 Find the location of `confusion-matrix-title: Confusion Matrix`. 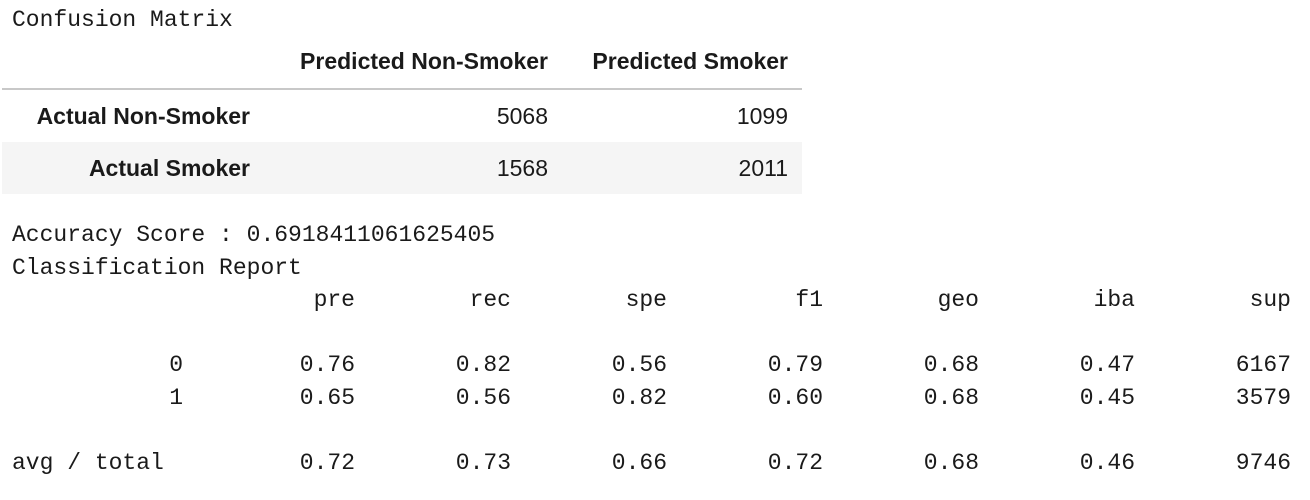

confusion-matrix-title: Confusion Matrix is located at coordinates (122, 20).